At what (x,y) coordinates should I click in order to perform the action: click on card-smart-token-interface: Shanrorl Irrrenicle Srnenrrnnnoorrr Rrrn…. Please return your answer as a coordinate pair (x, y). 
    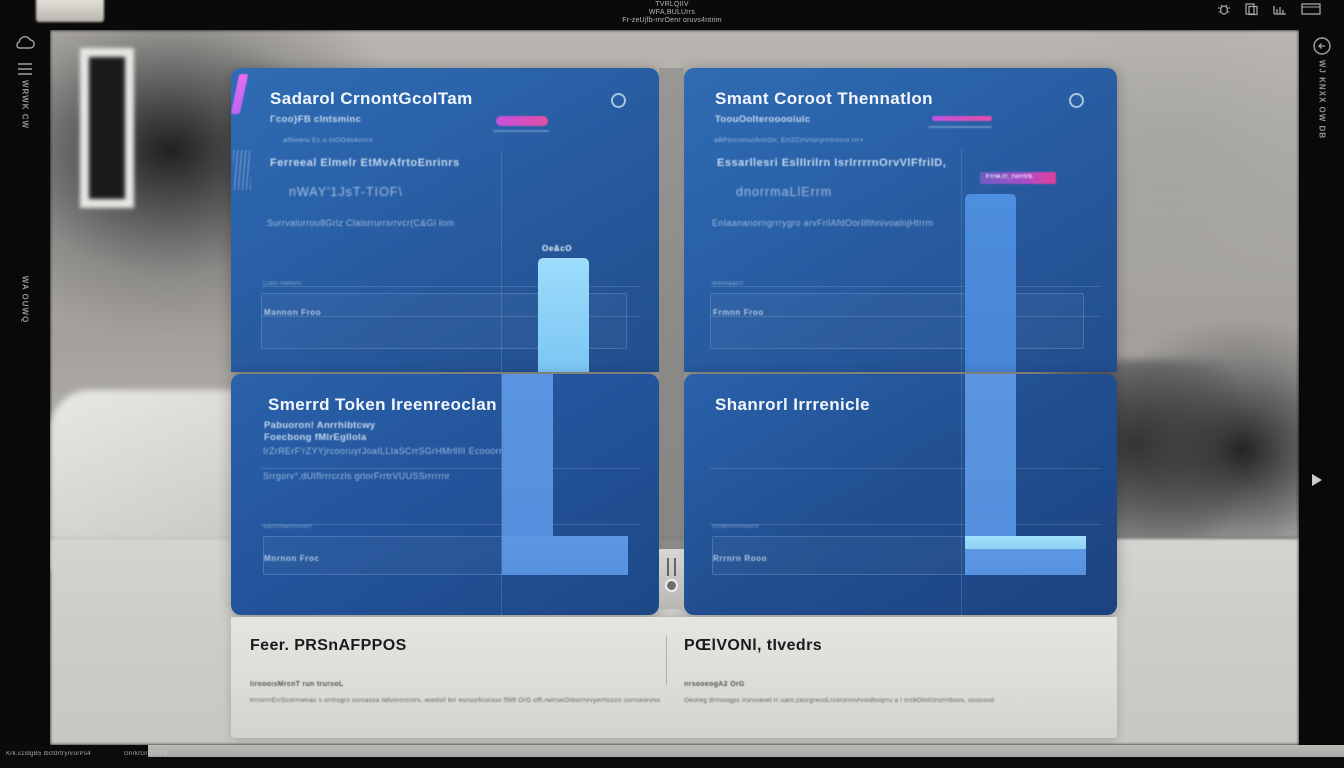
    Looking at the image, I should click on (900, 494).